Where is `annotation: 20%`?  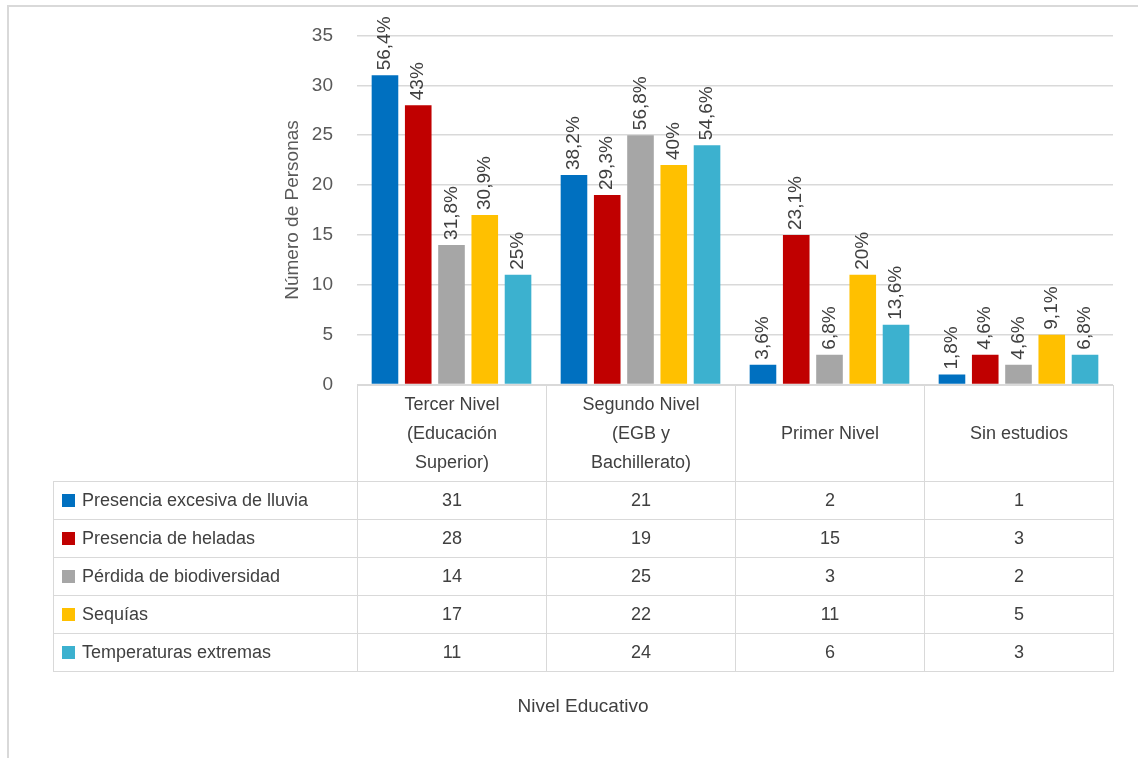 annotation: 20% is located at coordinates (861, 250).